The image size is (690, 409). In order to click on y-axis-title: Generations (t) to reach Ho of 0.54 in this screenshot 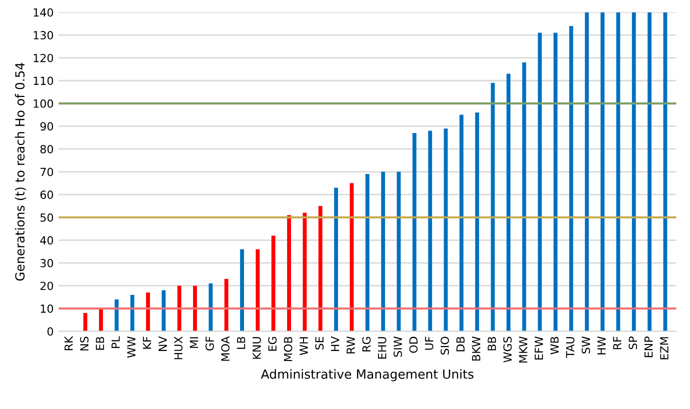, I will do `click(20, 171)`.